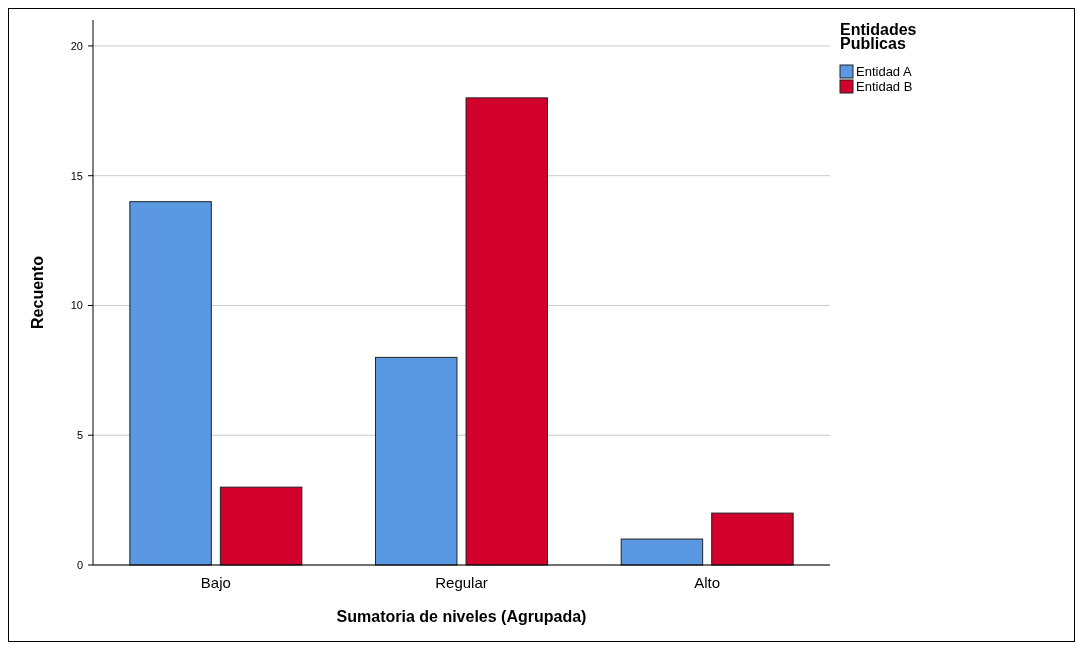 Image resolution: width=1083 pixels, height=650 pixels. I want to click on legend-title: Entidades Publicas, so click(878, 36).